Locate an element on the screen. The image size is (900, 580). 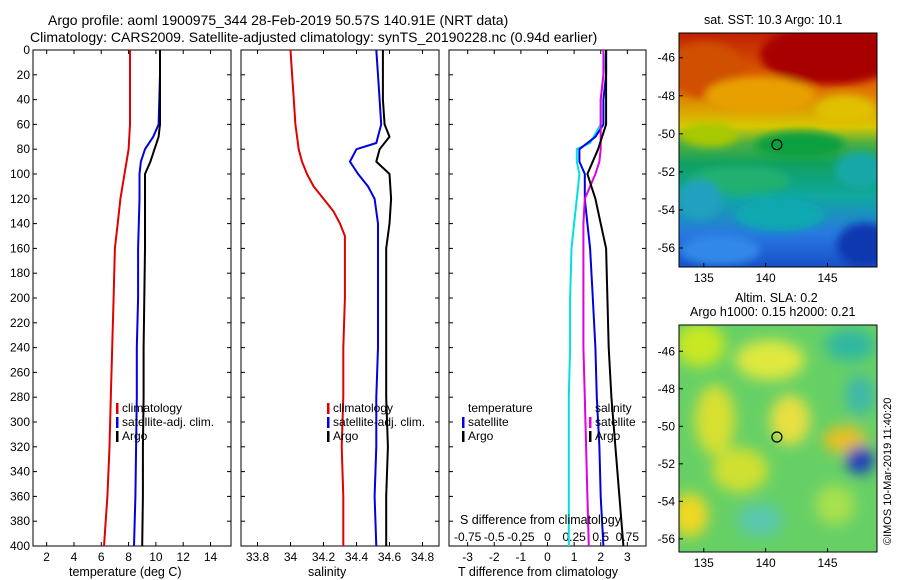
depth-tick-label: 260 is located at coordinates (20, 372).